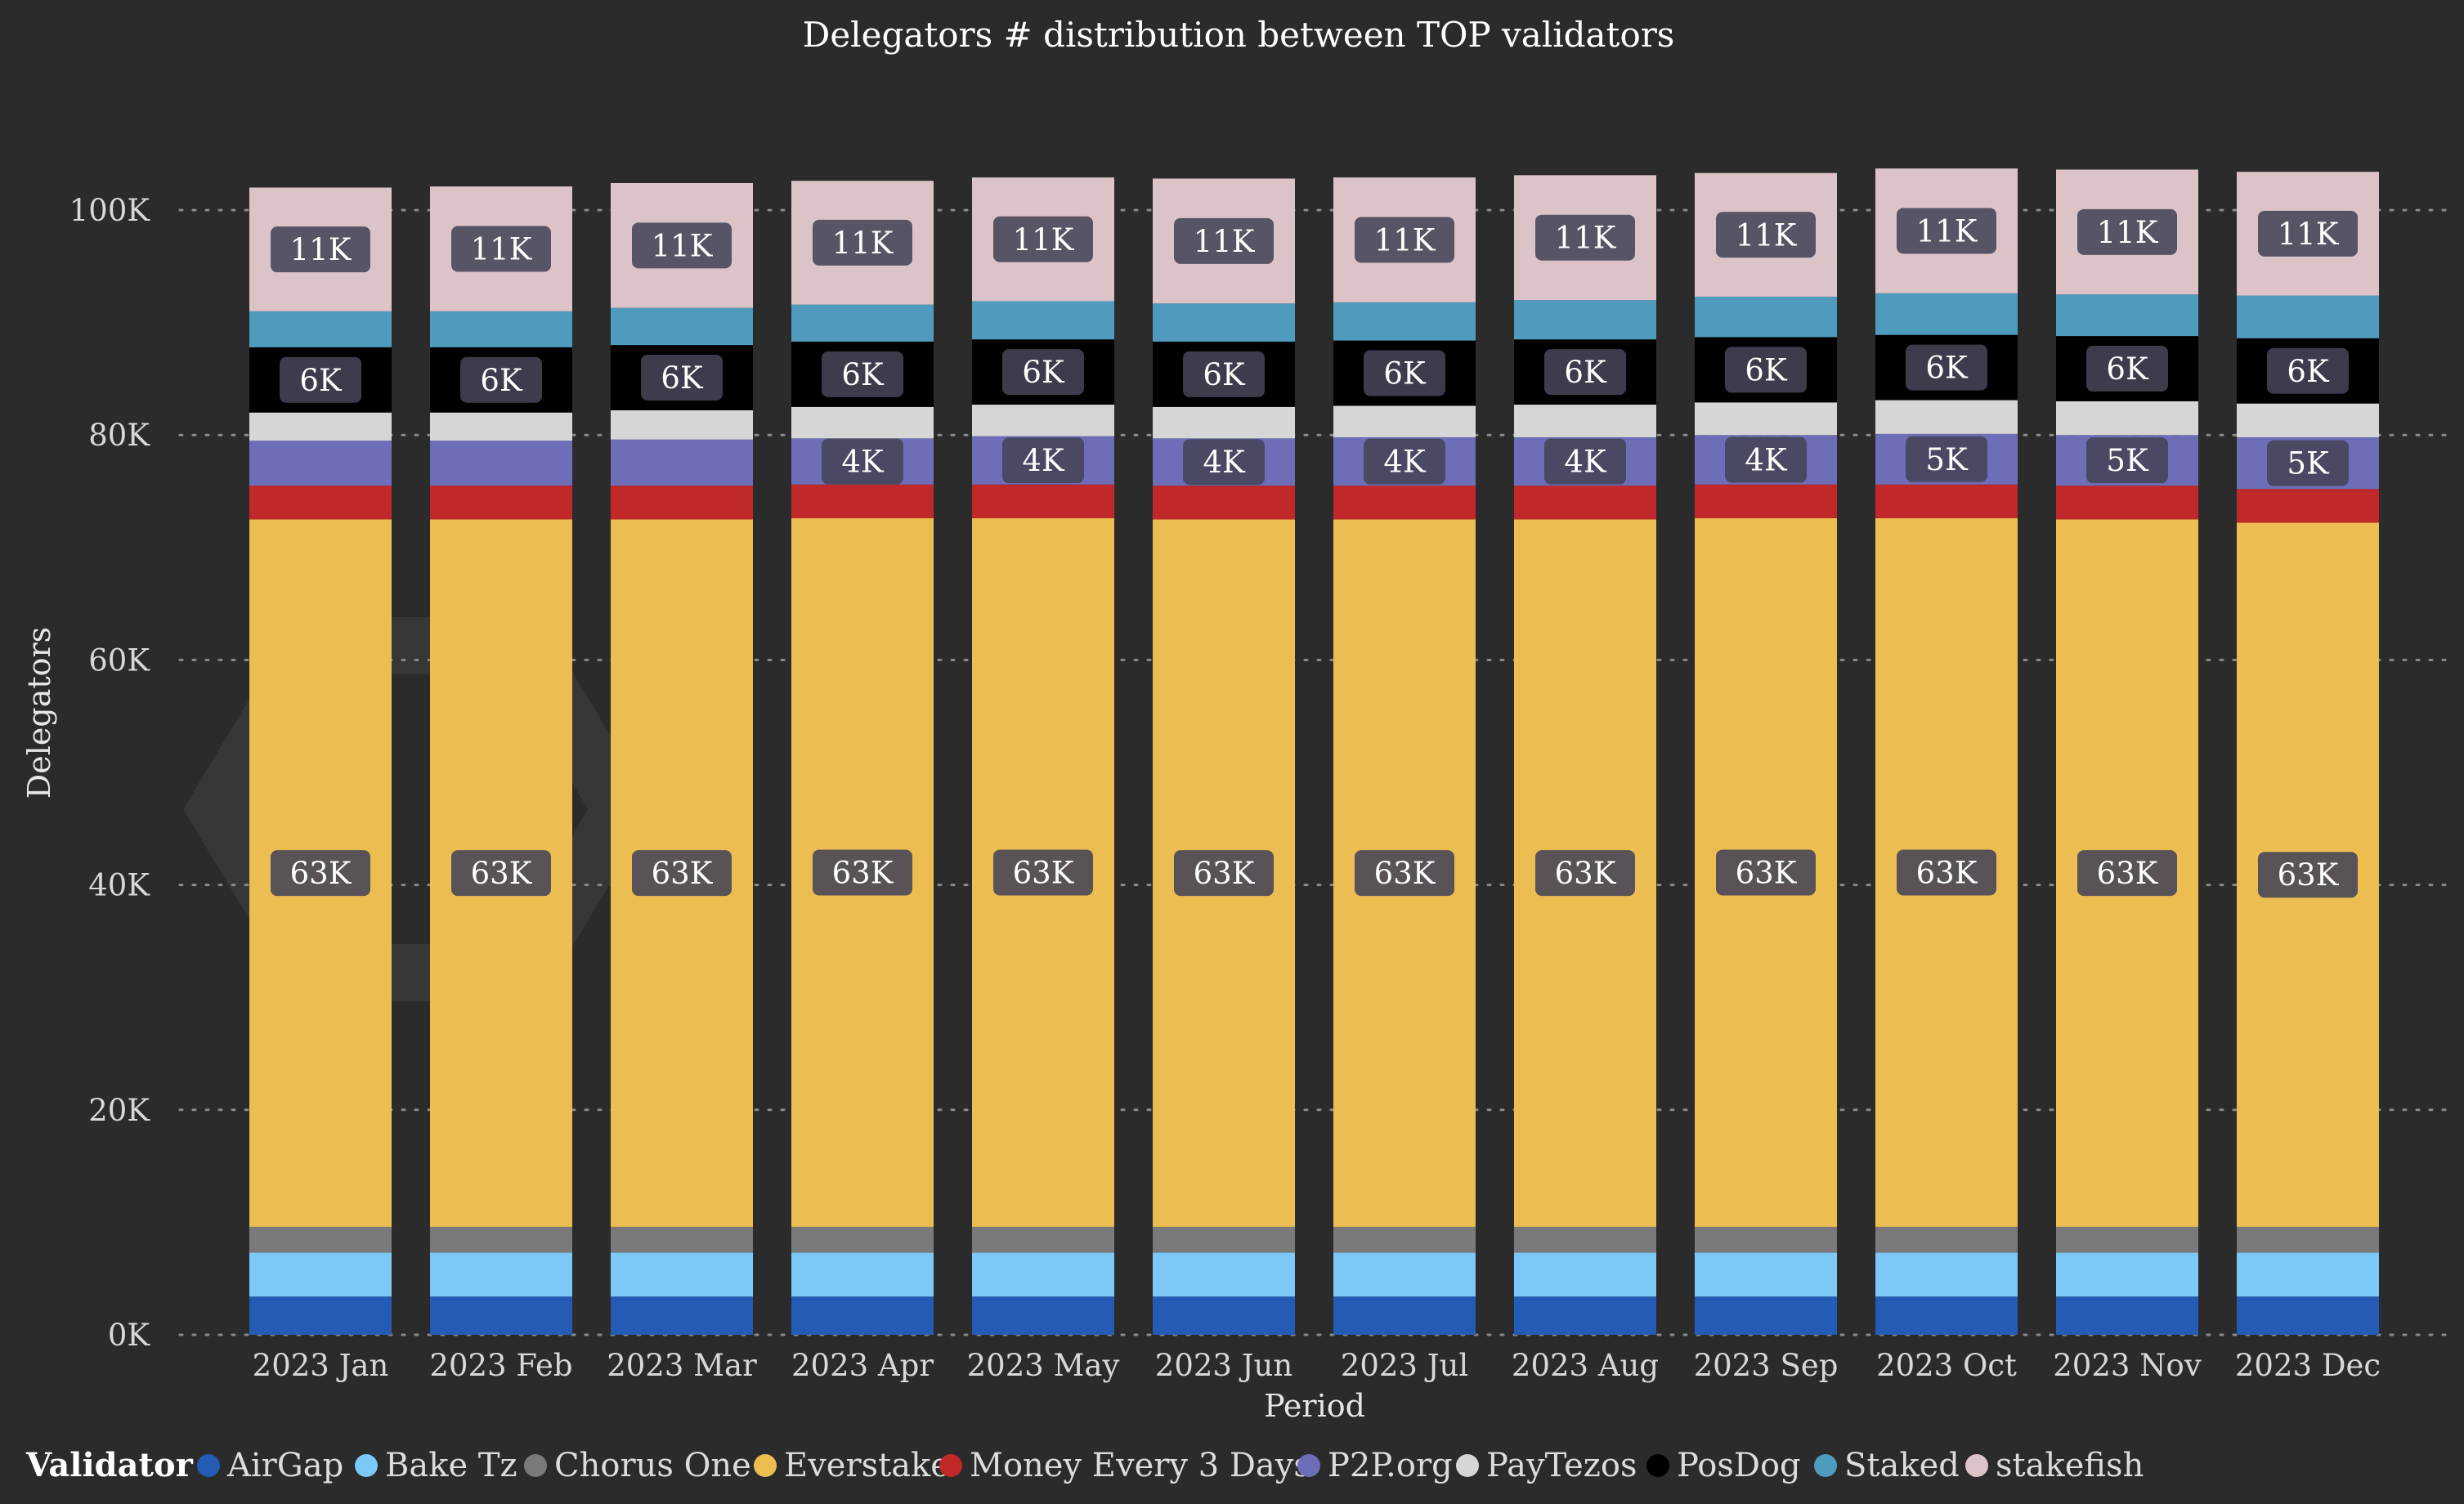 The width and height of the screenshot is (2464, 1504). Describe the element at coordinates (1586, 462) in the screenshot. I see `data-label: 4K` at that location.